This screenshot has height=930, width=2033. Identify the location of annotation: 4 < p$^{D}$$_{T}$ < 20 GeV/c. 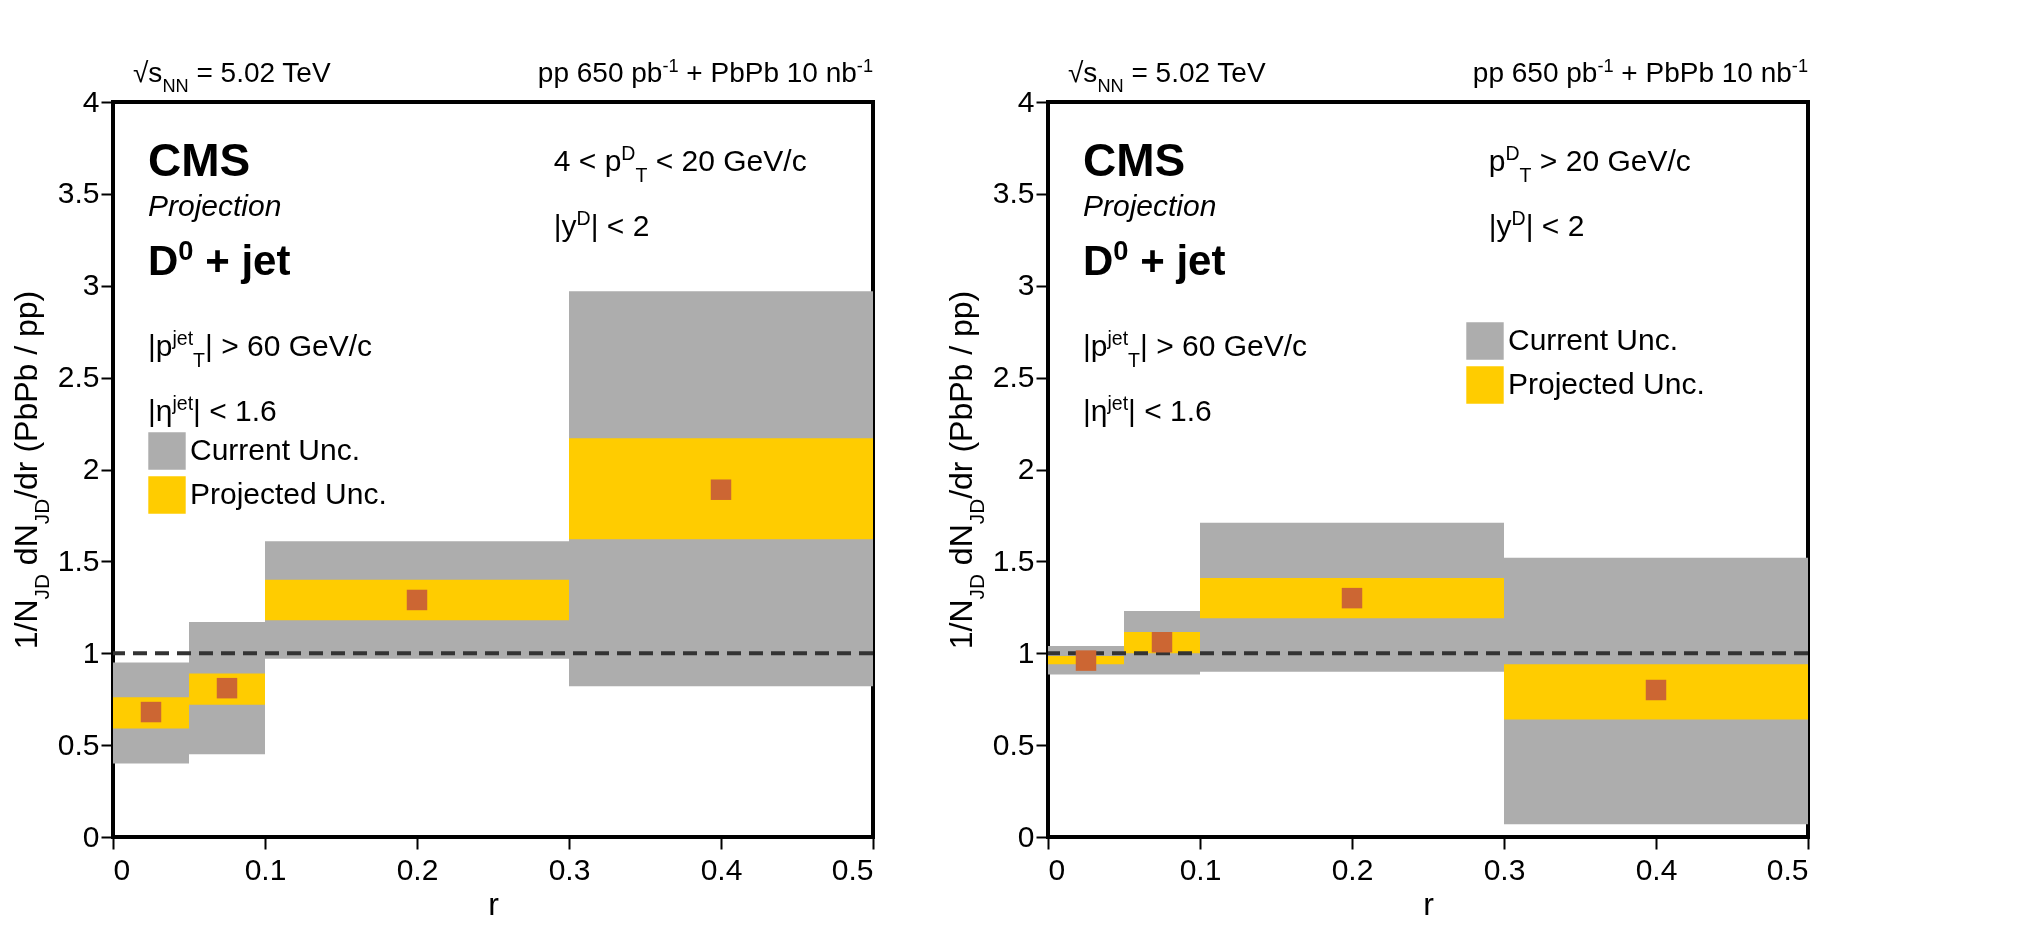
(680, 164).